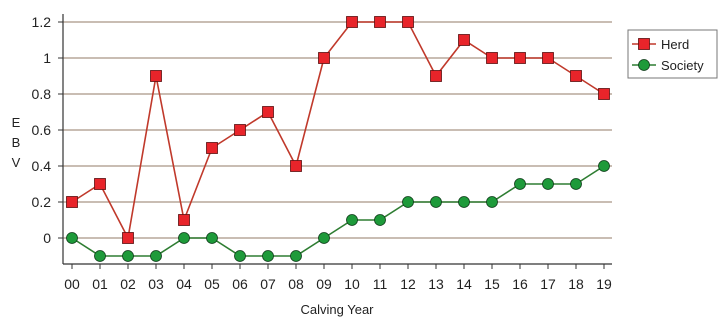  I want to click on legend-label-society: Society, so click(682, 65).